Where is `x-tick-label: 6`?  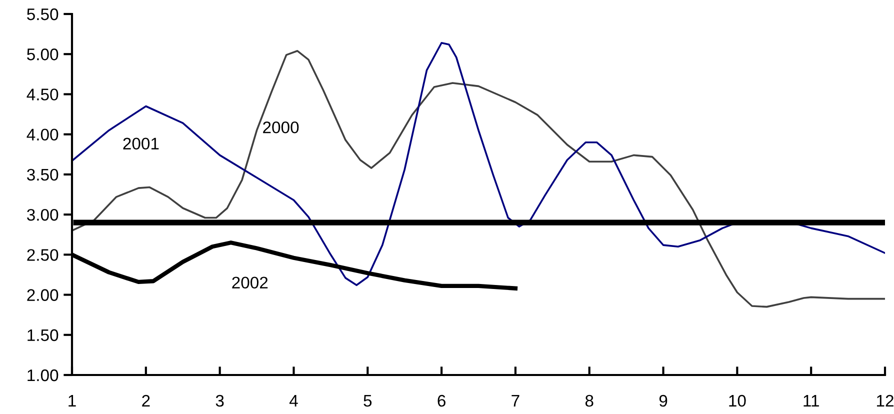 x-tick-label: 6 is located at coordinates (442, 400).